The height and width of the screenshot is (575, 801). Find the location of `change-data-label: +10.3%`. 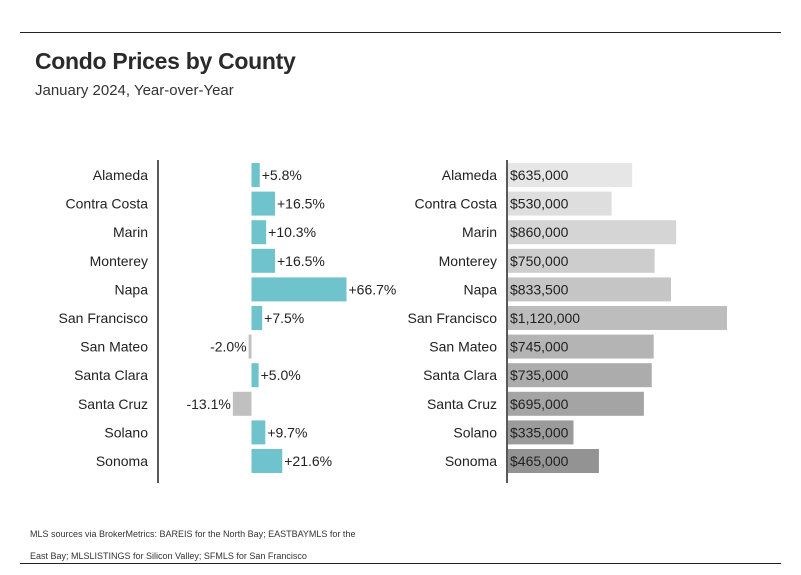

change-data-label: +10.3% is located at coordinates (292, 232).